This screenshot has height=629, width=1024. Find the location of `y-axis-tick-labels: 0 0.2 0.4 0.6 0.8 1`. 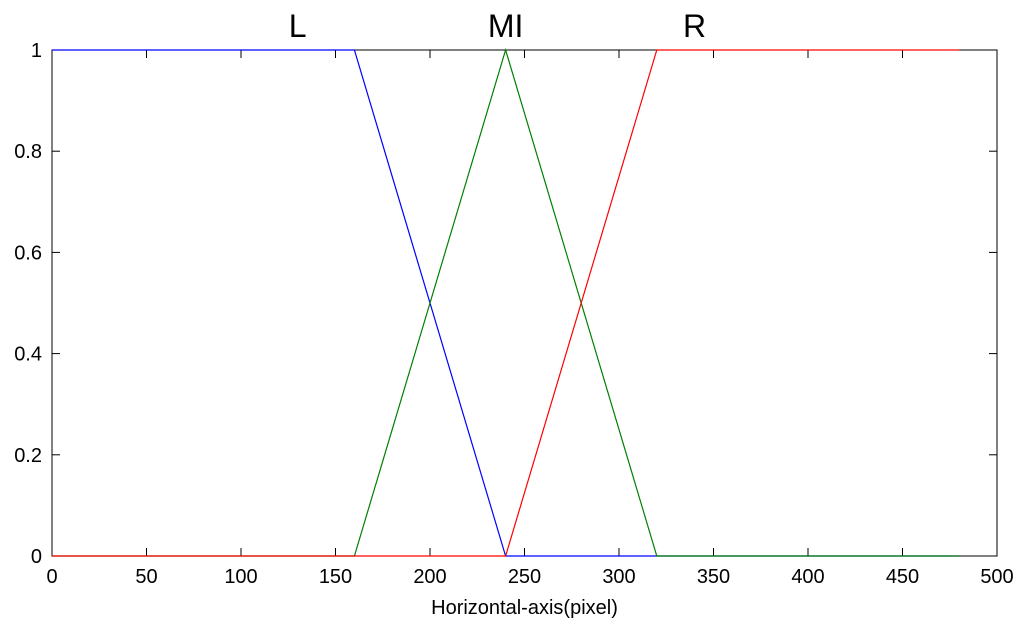

y-axis-tick-labels: 0 0.2 0.4 0.6 0.8 1 is located at coordinates (28, 304).